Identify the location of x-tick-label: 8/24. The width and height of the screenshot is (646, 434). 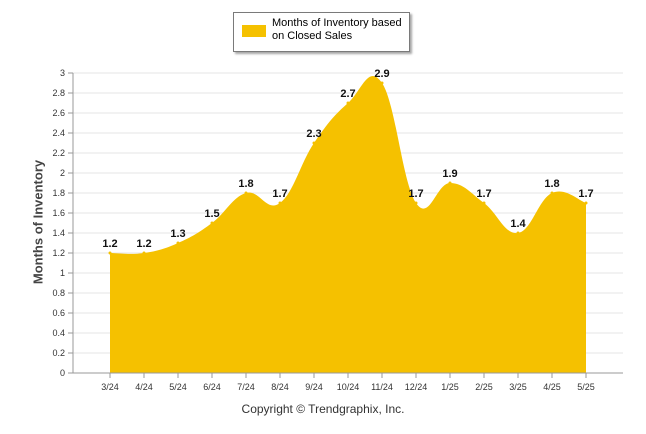
(280, 387).